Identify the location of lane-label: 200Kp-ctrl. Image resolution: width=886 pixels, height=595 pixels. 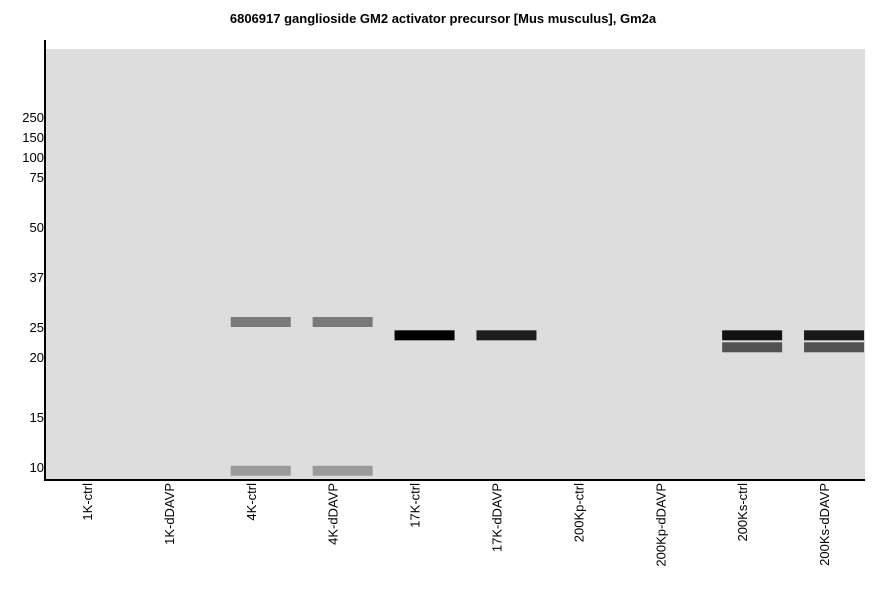
(578, 512).